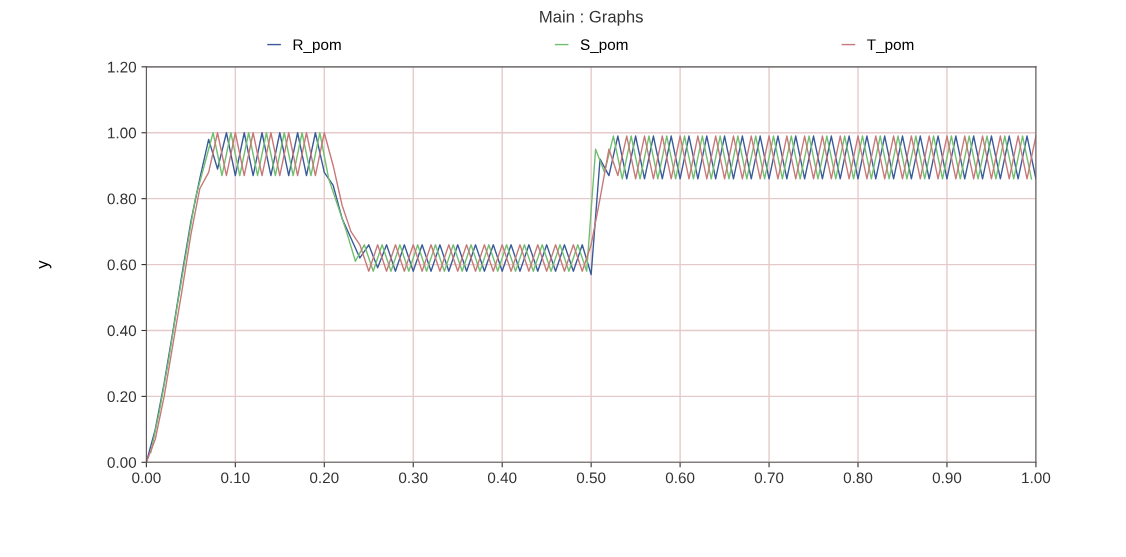  Describe the element at coordinates (122, 67) in the screenshot. I see `y-tick-label: 1.20` at that location.